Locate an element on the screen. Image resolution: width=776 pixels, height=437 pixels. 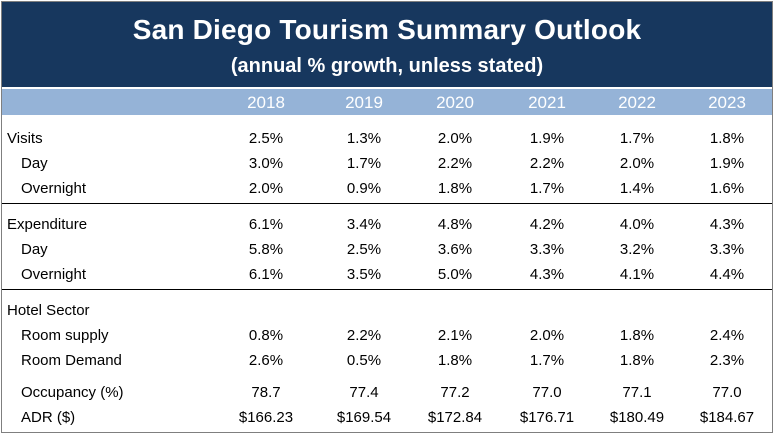
table-cell: $169.54 is located at coordinates (364, 417).